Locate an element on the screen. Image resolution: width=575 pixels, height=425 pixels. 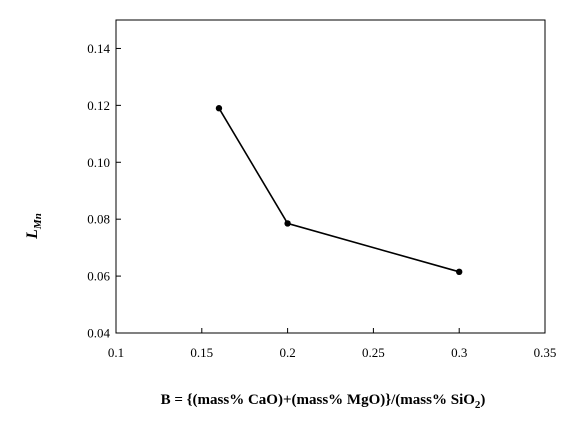
y-axis-ticks: 0.04 0.06 0.08 0.10 0.12 0.14 is located at coordinates (104, 191).